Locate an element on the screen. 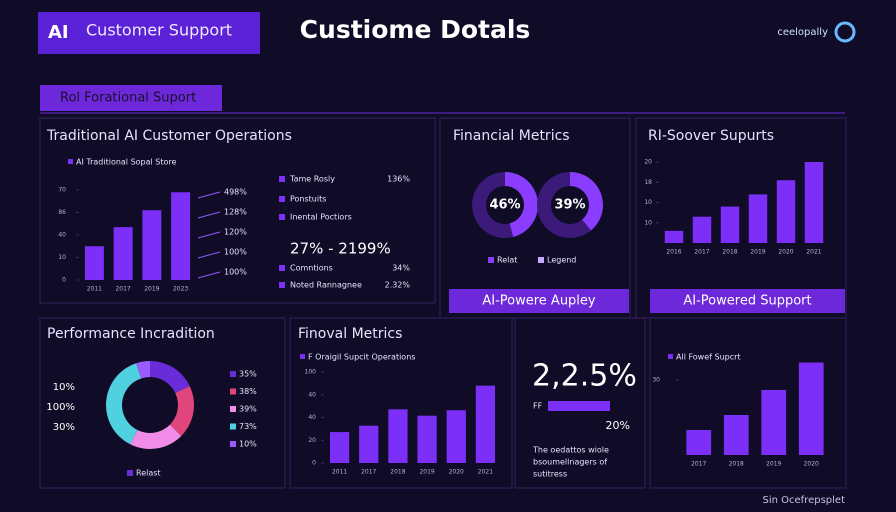 The image size is (896, 512). legend-label: Relat is located at coordinates (507, 260).